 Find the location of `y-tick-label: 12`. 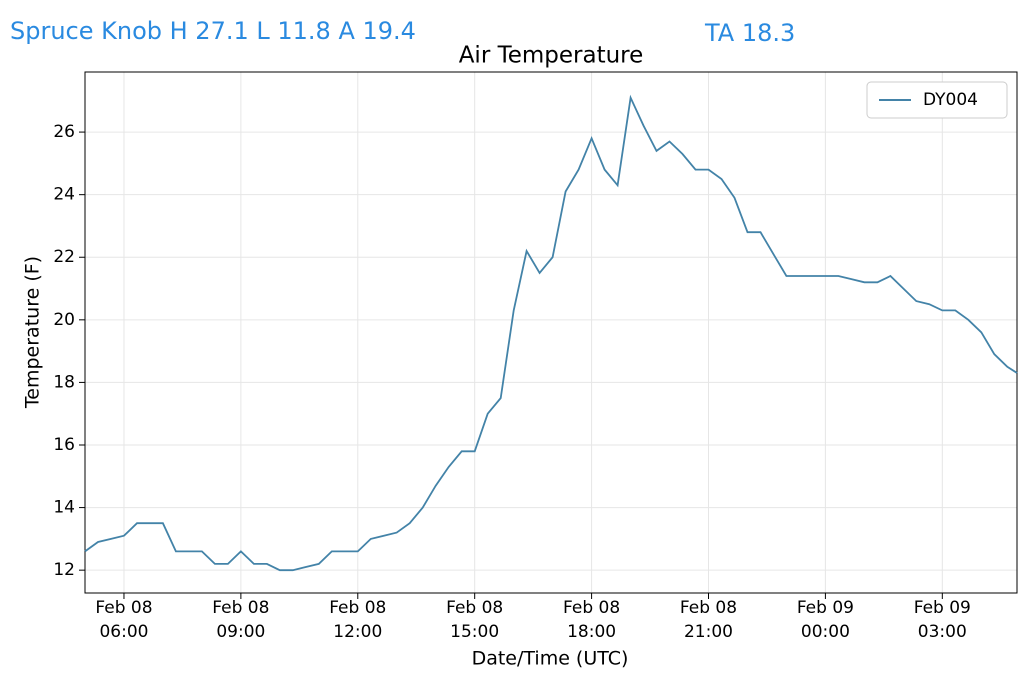

y-tick-label: 12 is located at coordinates (64, 570).